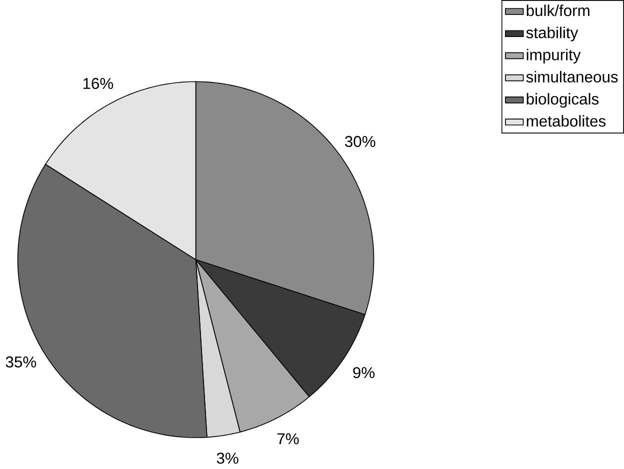 The width and height of the screenshot is (624, 469). What do you see at coordinates (98, 84) in the screenshot?
I see `data-label: 16%` at bounding box center [98, 84].